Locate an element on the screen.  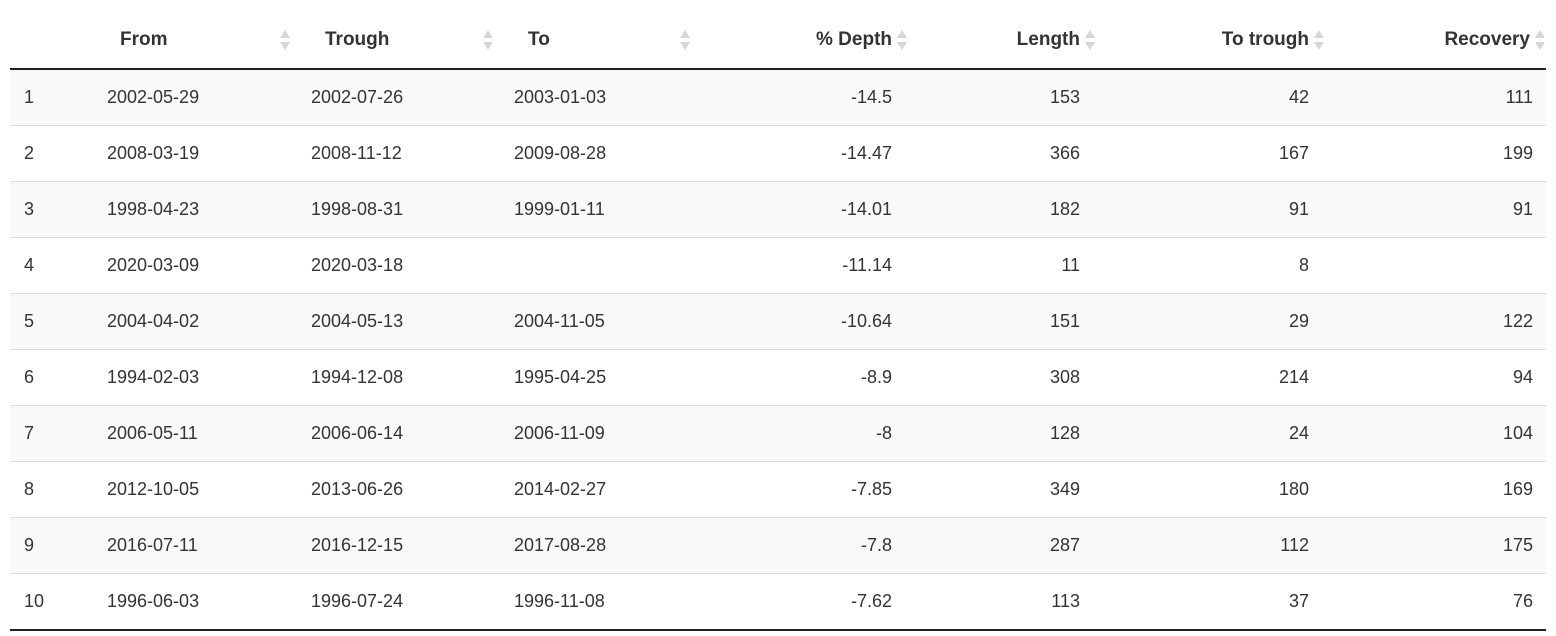
cell-to: 1996-11-08 is located at coordinates (597, 602).